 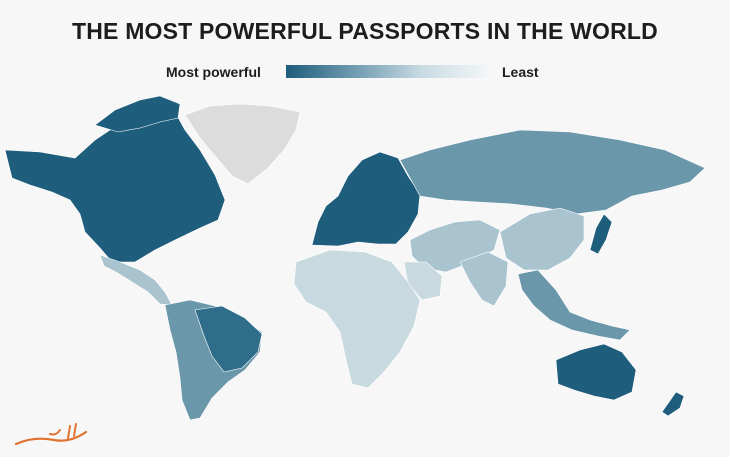 What do you see at coordinates (137, 114) in the screenshot?
I see `region-arctic-islands` at bounding box center [137, 114].